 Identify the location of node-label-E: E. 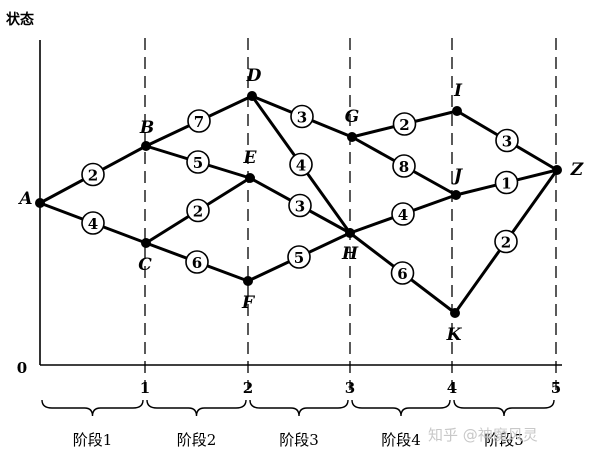
(250, 158).